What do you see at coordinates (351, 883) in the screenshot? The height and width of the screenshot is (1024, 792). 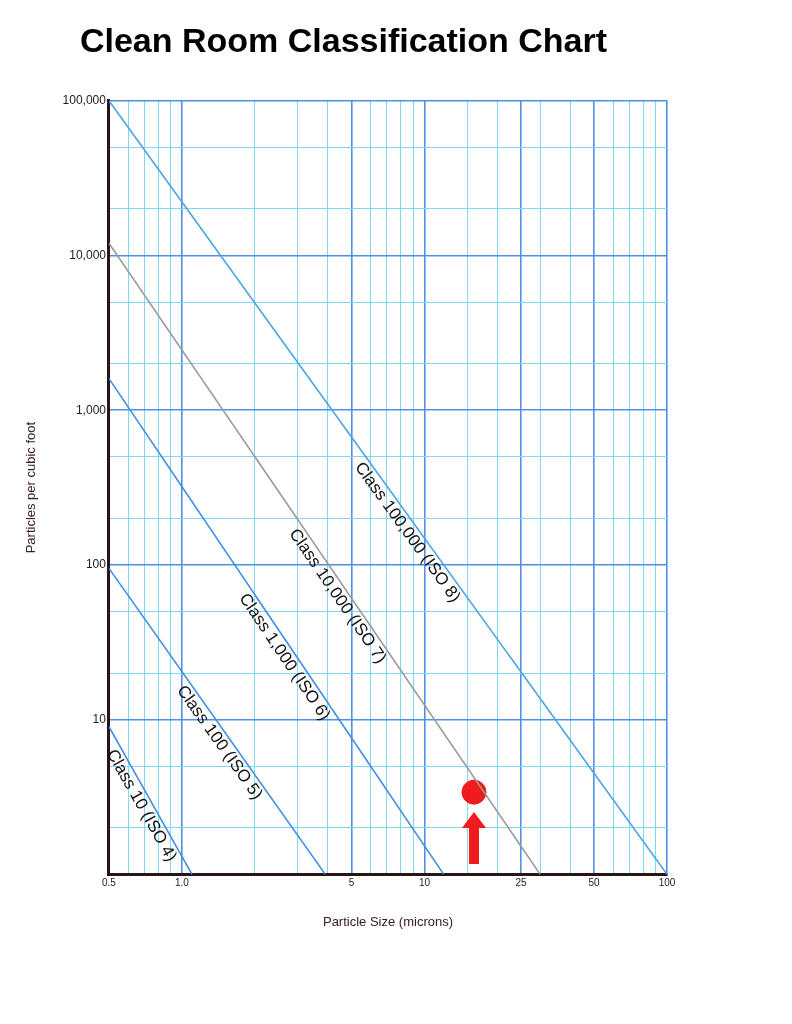 I see `x-tick-label: 5` at bounding box center [351, 883].